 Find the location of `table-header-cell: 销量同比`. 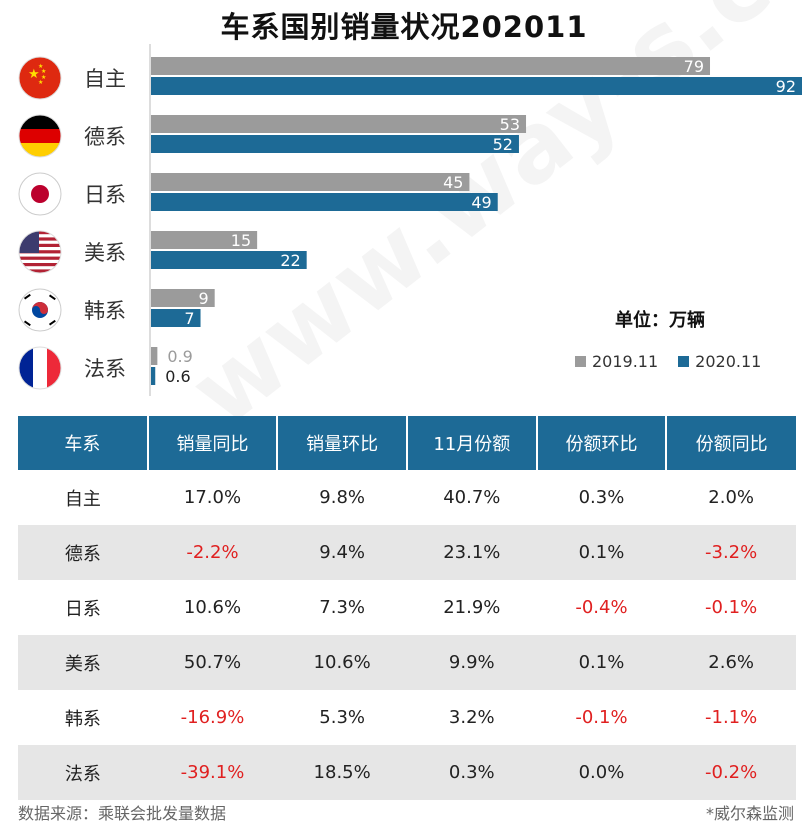

table-header-cell: 销量同比 is located at coordinates (212, 443).